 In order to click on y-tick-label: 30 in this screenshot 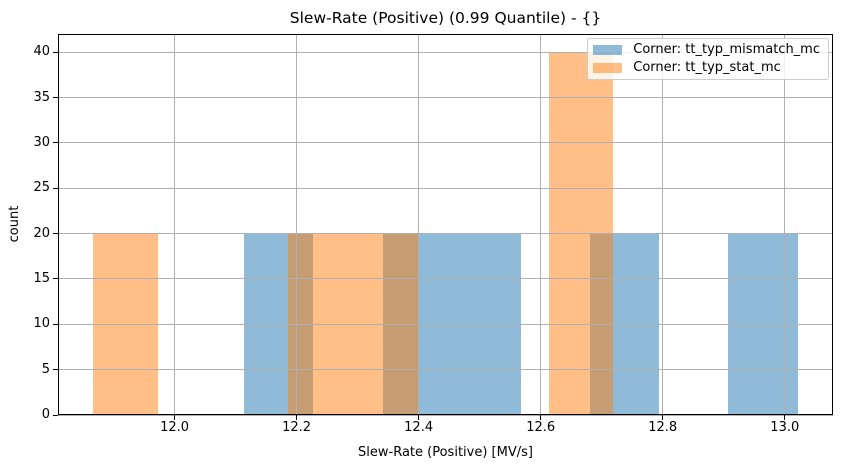, I will do `click(41, 142)`.